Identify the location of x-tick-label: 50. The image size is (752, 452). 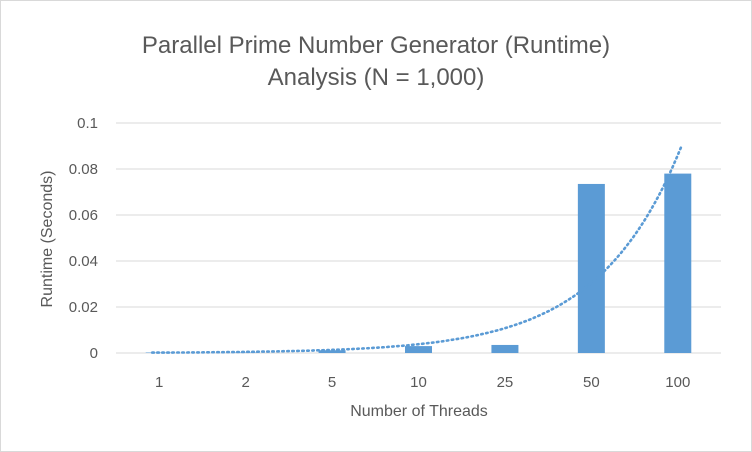
(591, 382).